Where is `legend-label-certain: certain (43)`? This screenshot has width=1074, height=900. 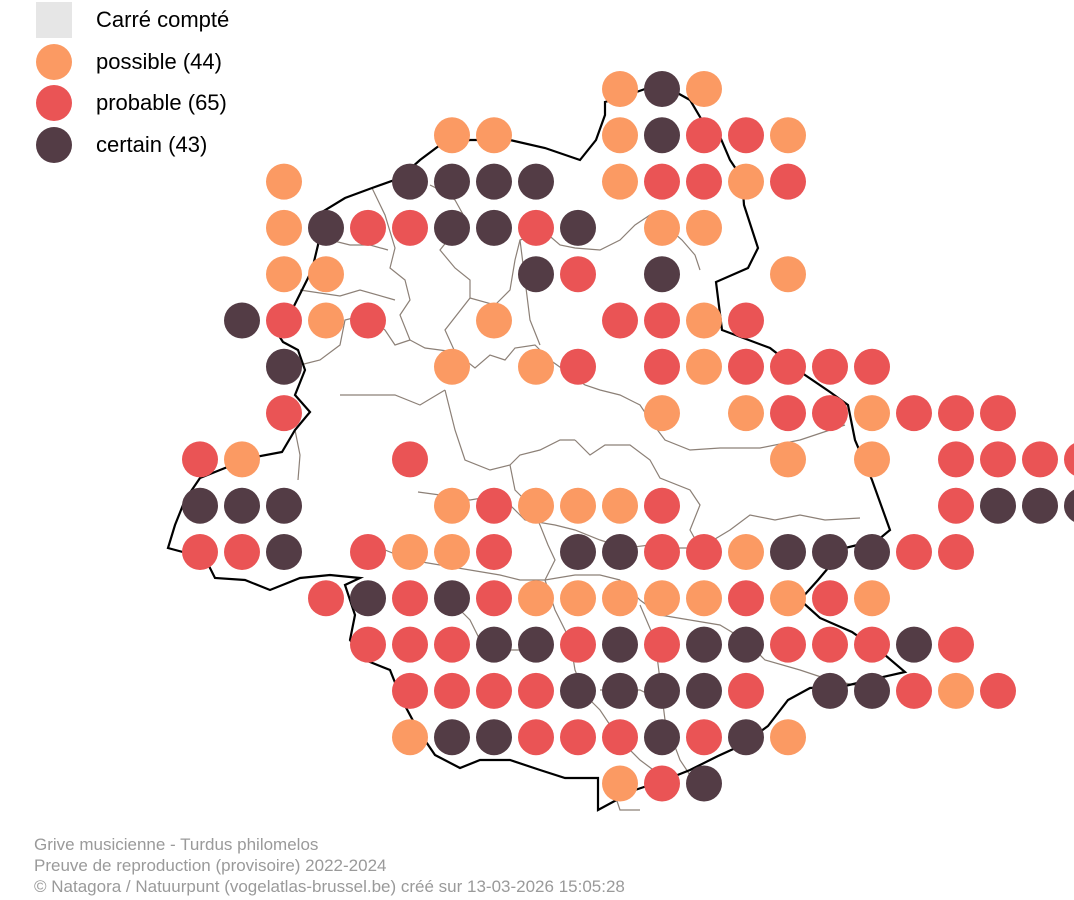
legend-label-certain: certain (43) is located at coordinates (152, 144).